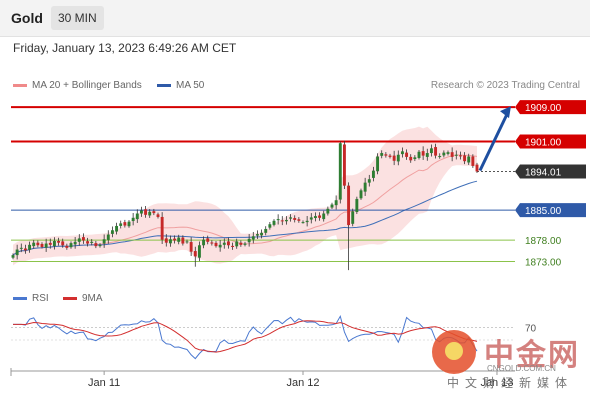 Image resolution: width=590 pixels, height=400 pixels. I want to click on level-tag-1909.00: 1909.00, so click(550, 107).